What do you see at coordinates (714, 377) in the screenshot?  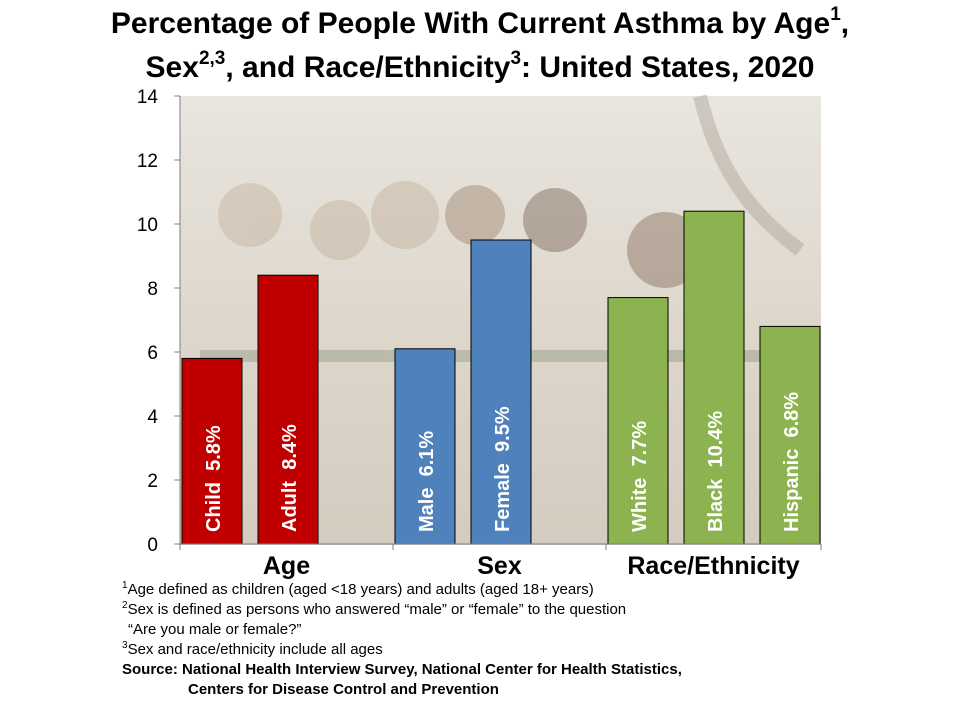 I see `bar-black` at bounding box center [714, 377].